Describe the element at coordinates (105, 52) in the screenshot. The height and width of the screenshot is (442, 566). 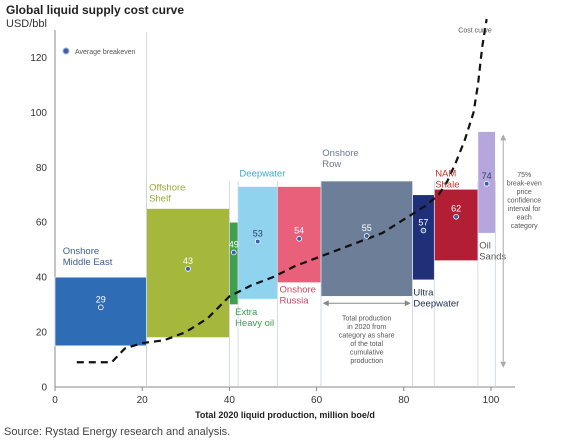
I see `legend-breakeven-label: Average breakeven` at that location.